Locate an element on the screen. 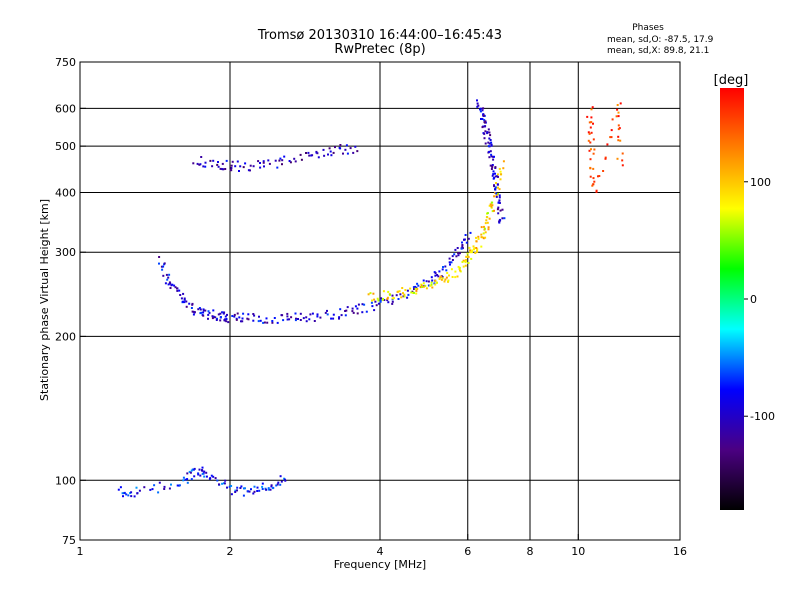 This screenshot has height=600, width=800. x-axis-label: Frequency [MHz] is located at coordinates (380, 564).